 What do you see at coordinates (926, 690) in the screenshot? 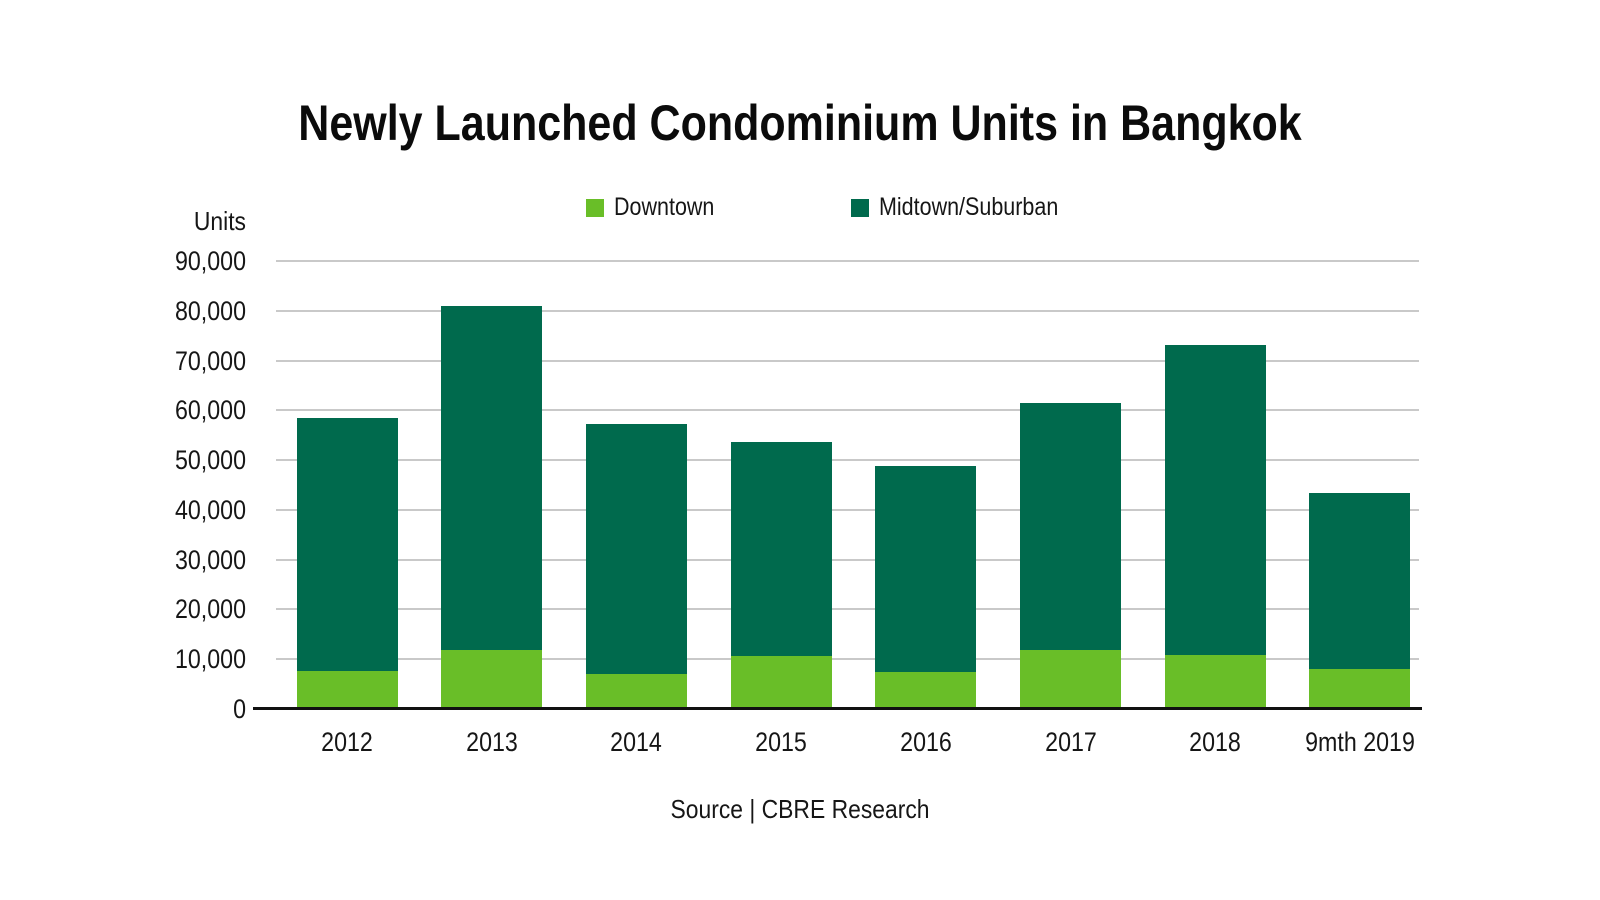
I see `bar-2016-downtown` at bounding box center [926, 690].